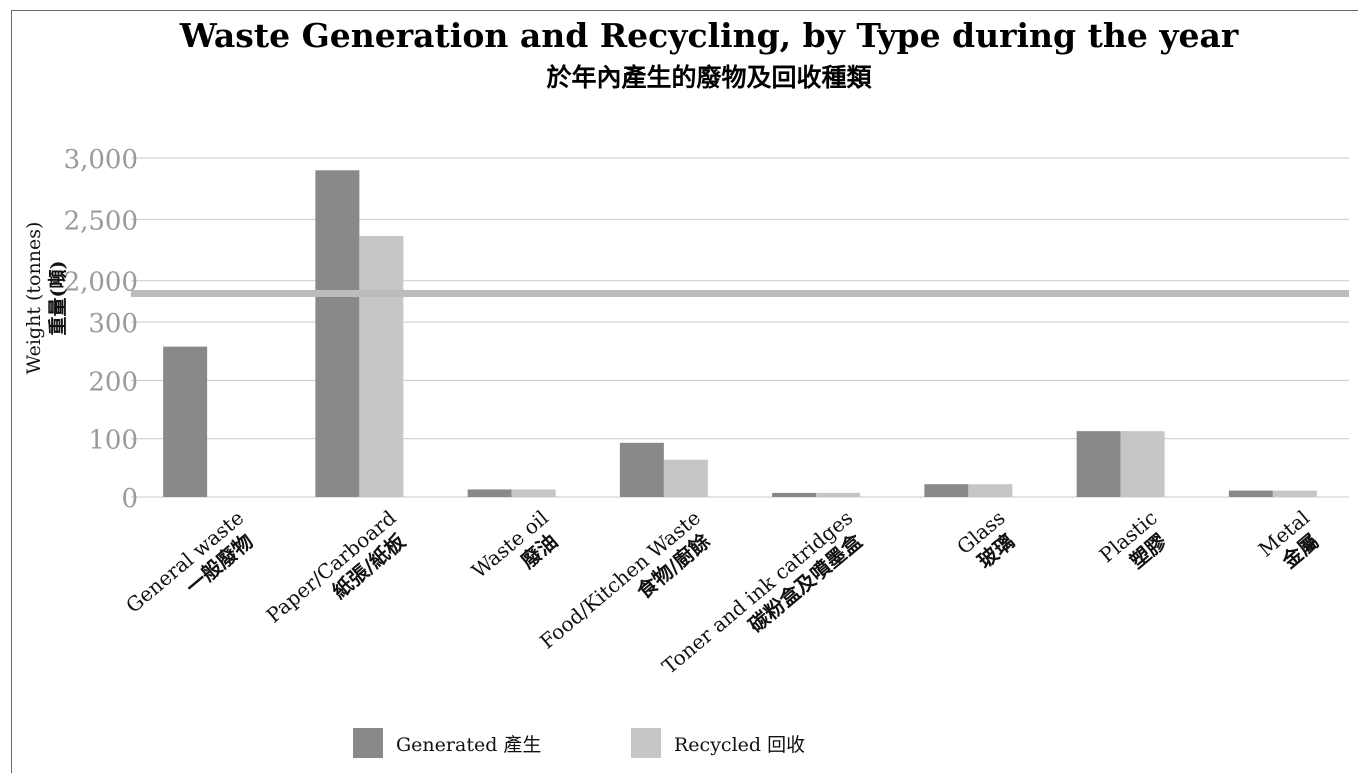 Image resolution: width=1358 pixels, height=773 pixels. Describe the element at coordinates (620, 579) in the screenshot. I see `x-tick-label-en-3: Food/Kitchen Waste` at that location.